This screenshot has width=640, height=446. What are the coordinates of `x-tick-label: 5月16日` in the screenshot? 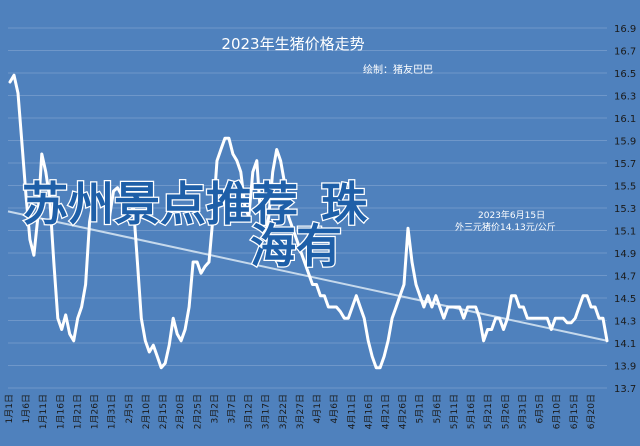 It's located at (471, 411).